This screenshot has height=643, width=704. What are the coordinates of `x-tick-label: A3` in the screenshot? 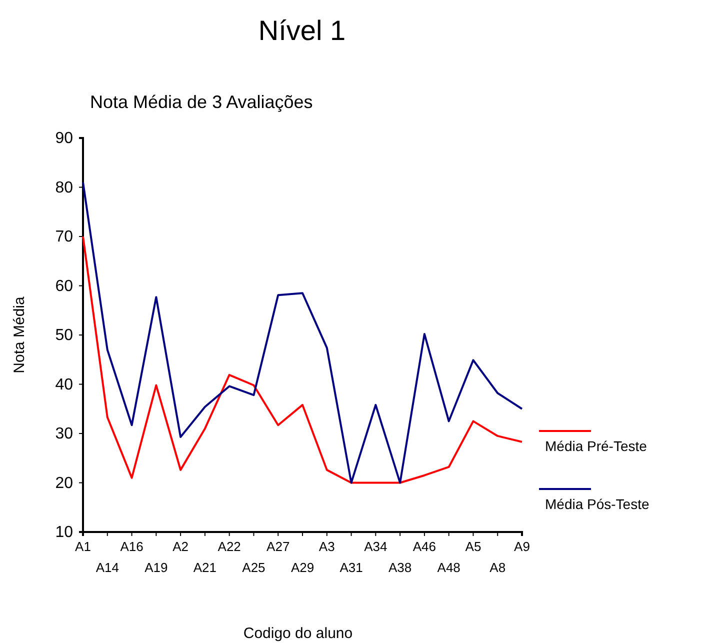 It's located at (326, 546).